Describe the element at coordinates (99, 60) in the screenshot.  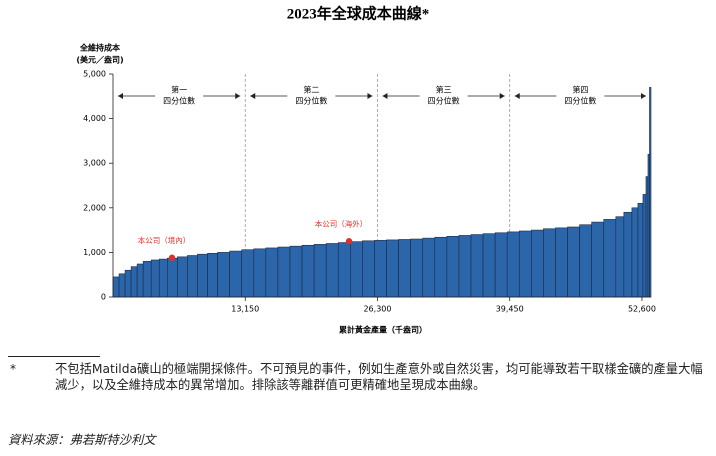
I see `y-axis-label: (美元／盎司)` at that location.